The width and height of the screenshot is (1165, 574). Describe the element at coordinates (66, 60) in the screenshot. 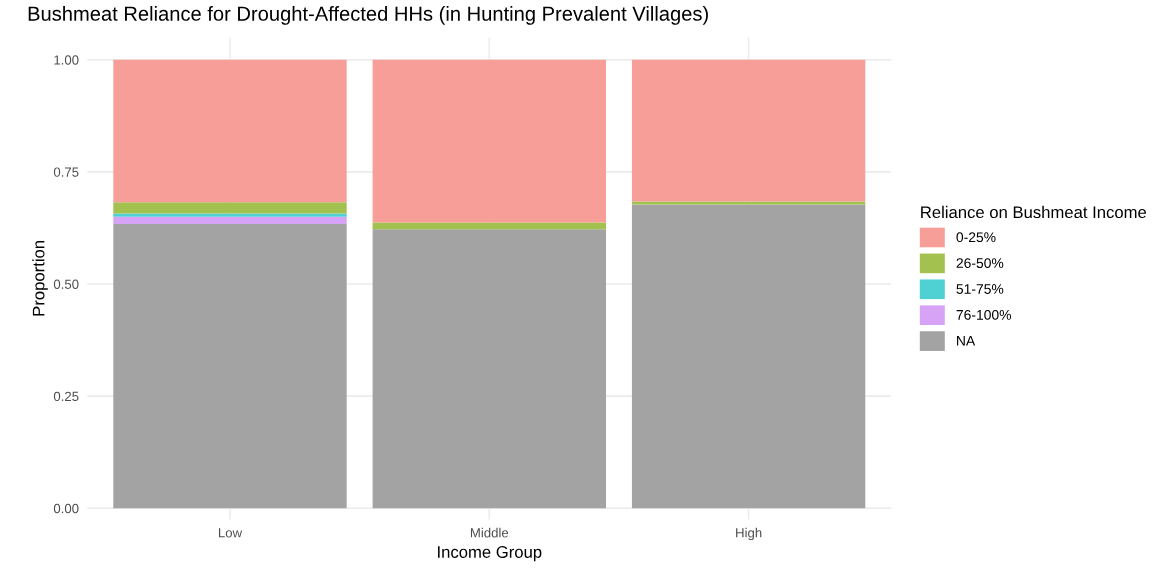

I see `y-tick-label: 1.00` at that location.